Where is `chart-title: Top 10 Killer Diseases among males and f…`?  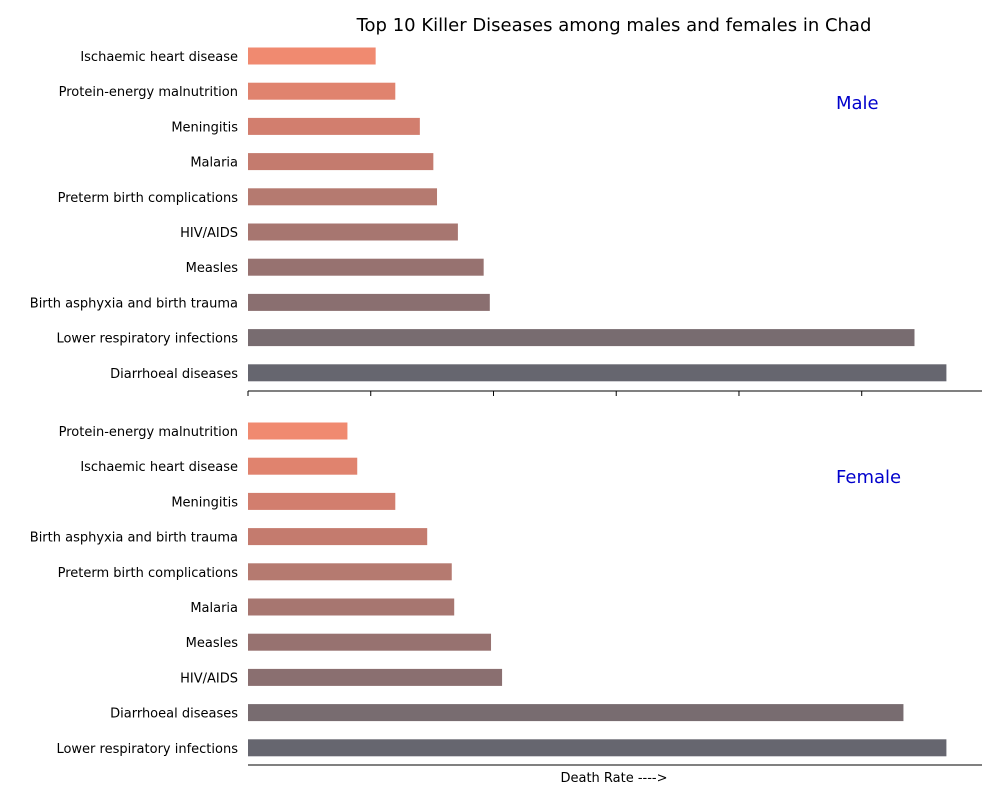
chart-title: Top 10 Killer Diseases among males and f… is located at coordinates (614, 25).